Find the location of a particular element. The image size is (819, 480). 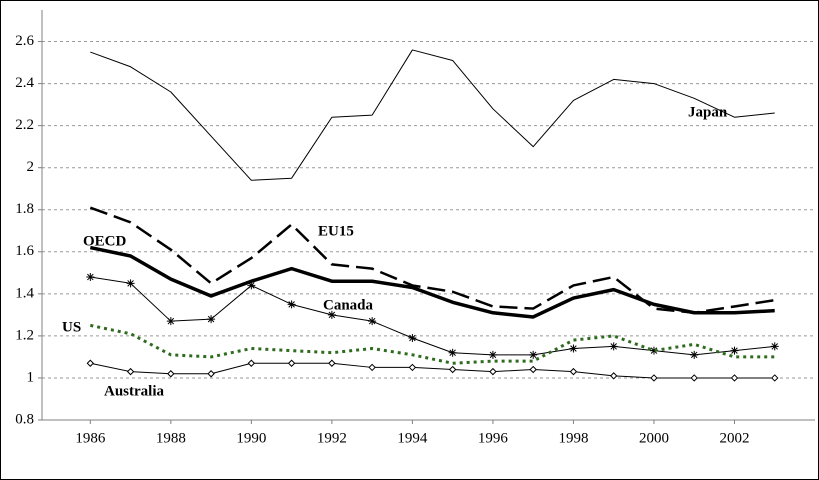

y-tick-label: 2.4 is located at coordinates (24, 83).